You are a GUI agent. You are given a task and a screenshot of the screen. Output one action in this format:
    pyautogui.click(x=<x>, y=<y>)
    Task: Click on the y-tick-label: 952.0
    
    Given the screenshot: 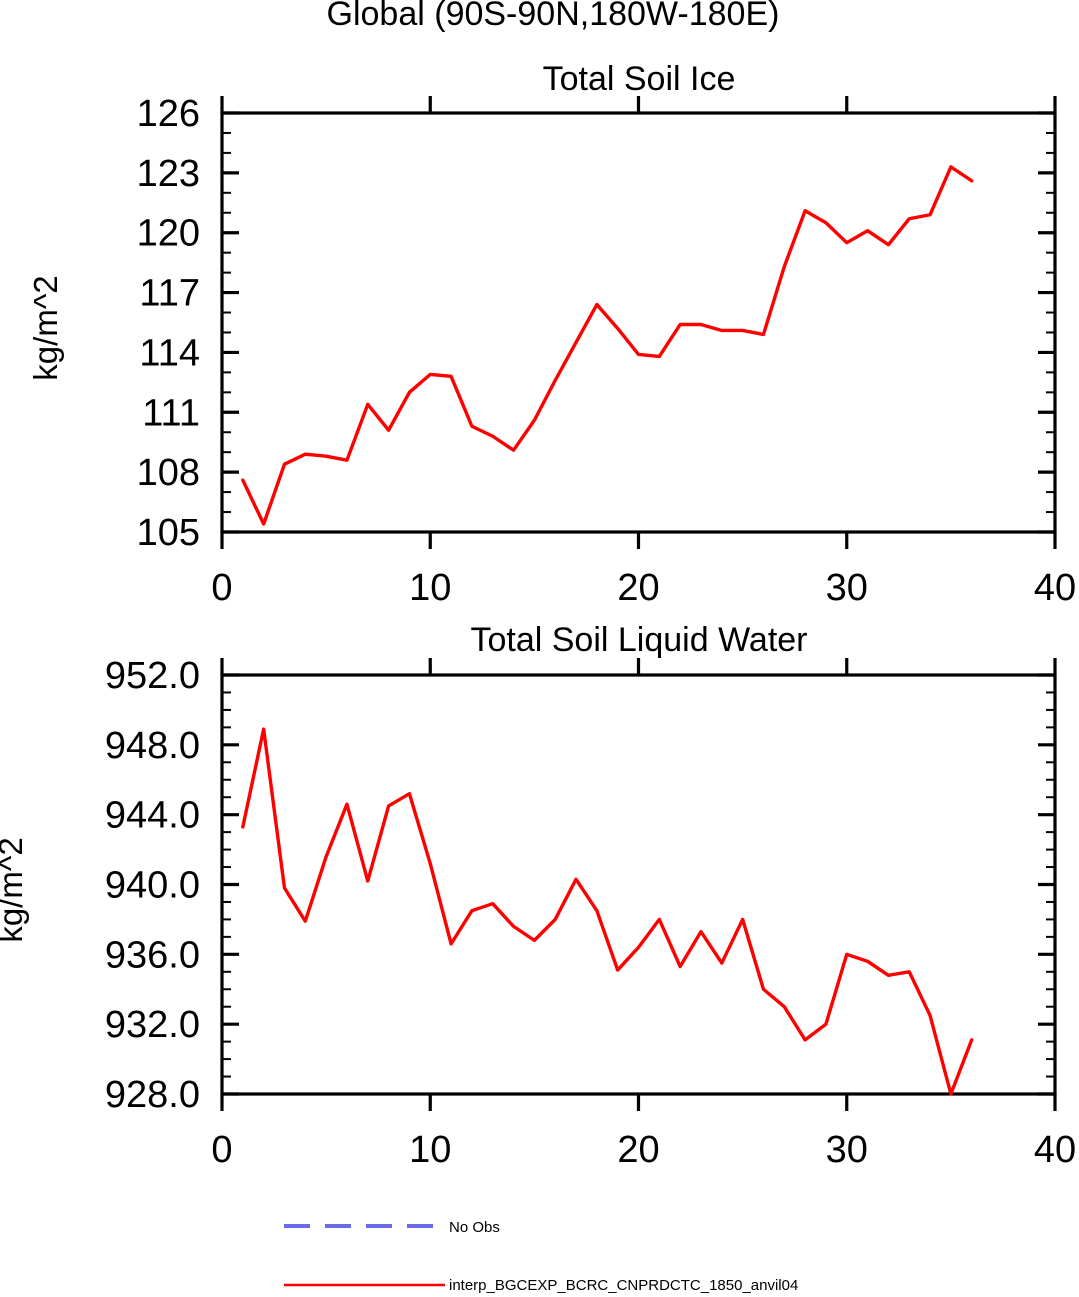 What is the action you would take?
    pyautogui.click(x=152, y=676)
    